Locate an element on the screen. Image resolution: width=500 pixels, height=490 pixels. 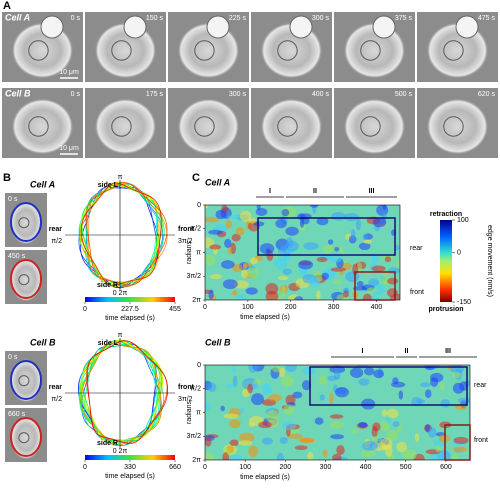
cell-name: Cell A is located at coordinates (42, 184).